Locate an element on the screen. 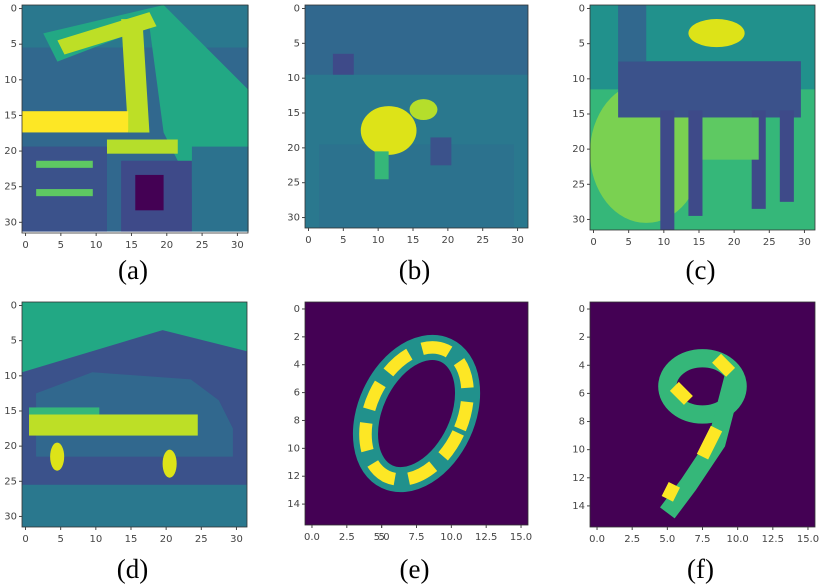 The image size is (825, 588). caption: (b) is located at coordinates (414, 270).